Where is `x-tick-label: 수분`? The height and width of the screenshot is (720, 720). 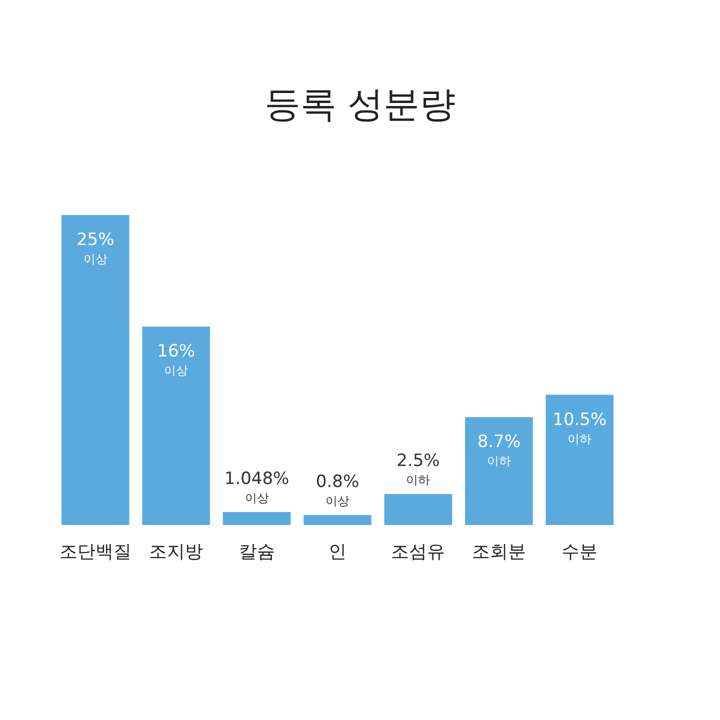 x-tick-label: 수분 is located at coordinates (580, 552).